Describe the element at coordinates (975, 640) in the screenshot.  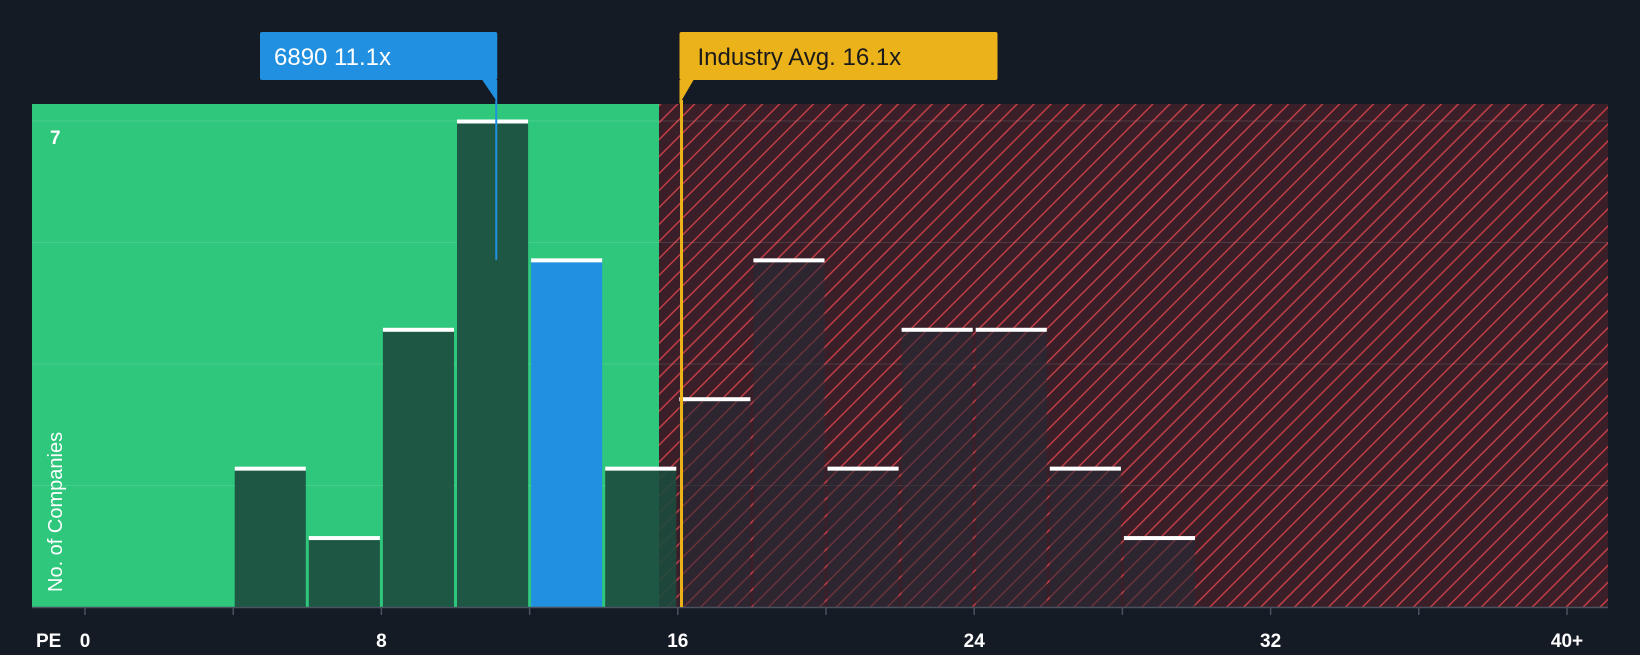
I see `x-tick-label: 24` at that location.